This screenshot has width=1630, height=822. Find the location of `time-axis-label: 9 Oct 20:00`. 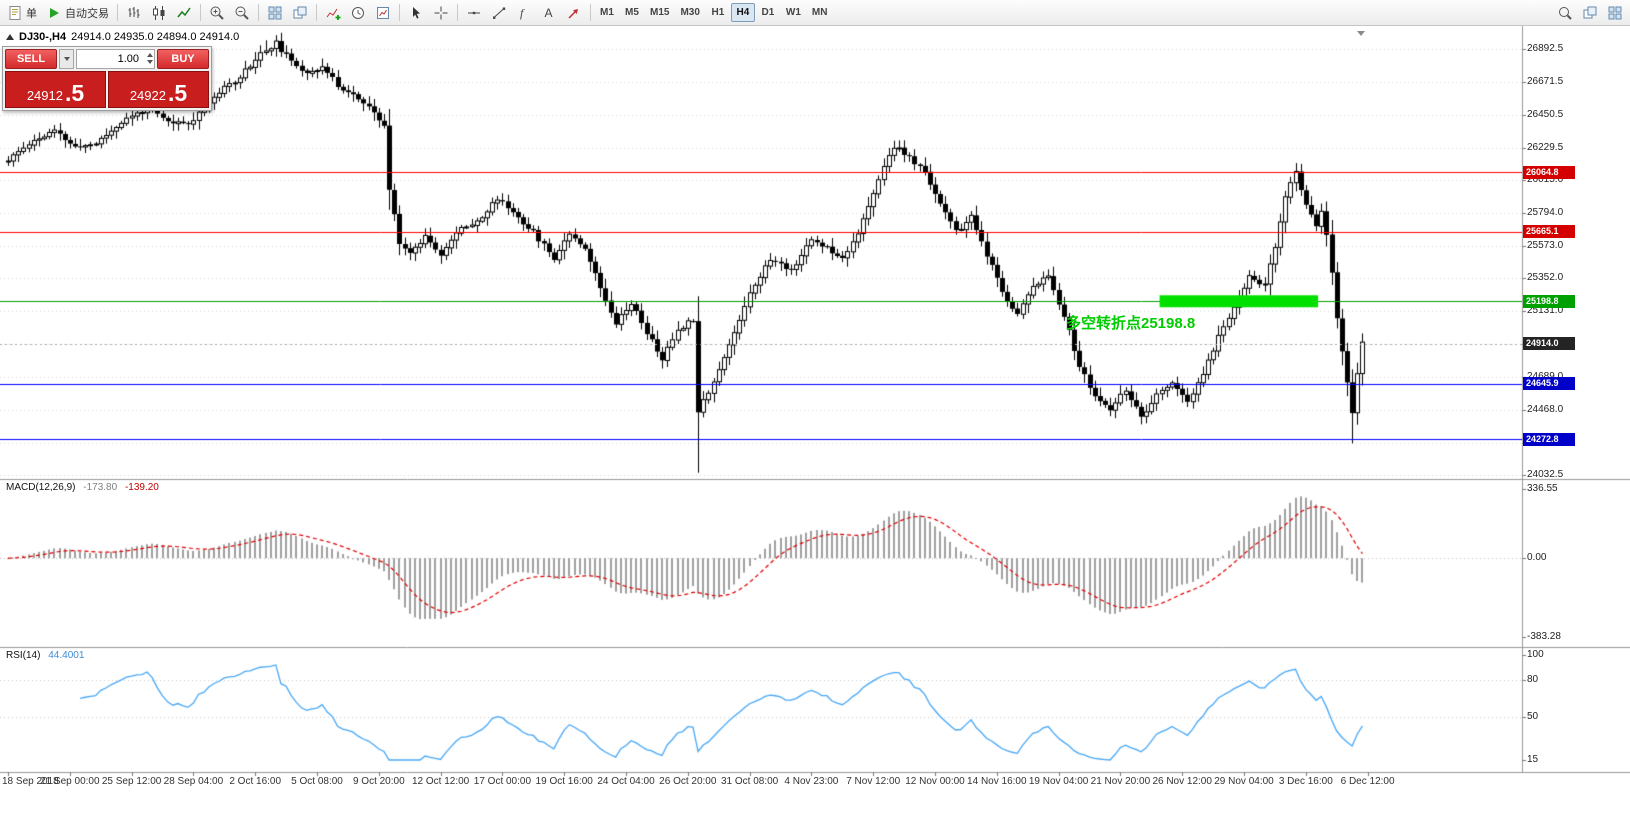

time-axis-label: 9 Oct 20:00 is located at coordinates (378, 781).